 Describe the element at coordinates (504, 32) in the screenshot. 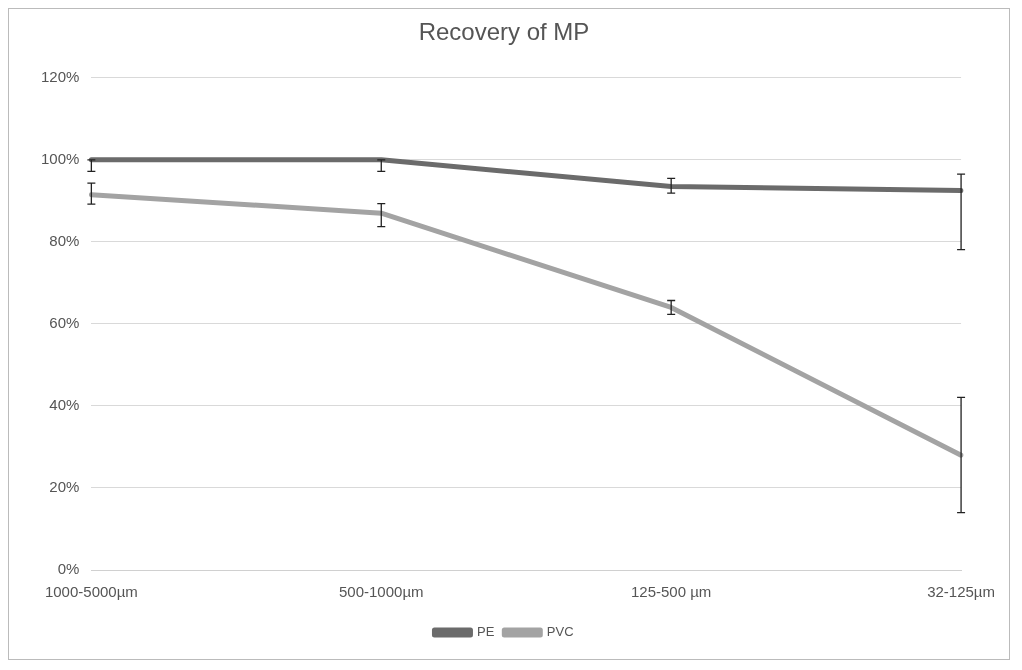

I see `chart-title: Recovery of MP` at that location.